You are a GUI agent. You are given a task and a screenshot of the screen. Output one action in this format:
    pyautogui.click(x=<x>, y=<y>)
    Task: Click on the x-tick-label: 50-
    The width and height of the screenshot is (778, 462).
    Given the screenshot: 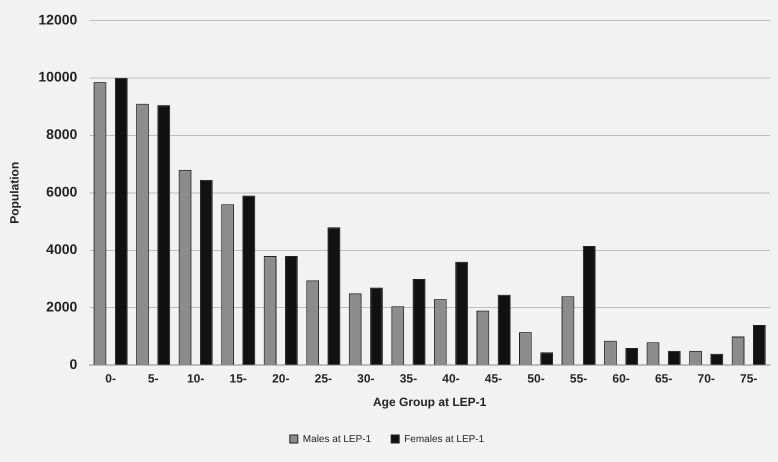 What is the action you would take?
    pyautogui.click(x=536, y=379)
    